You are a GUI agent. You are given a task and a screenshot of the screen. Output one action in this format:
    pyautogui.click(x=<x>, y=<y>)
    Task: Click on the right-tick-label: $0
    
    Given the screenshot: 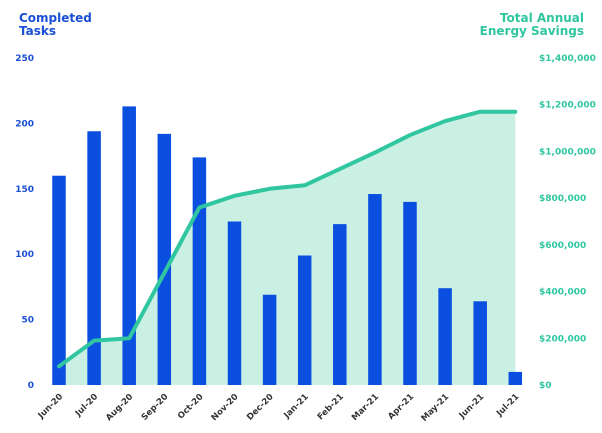 What is the action you would take?
    pyautogui.click(x=545, y=386)
    